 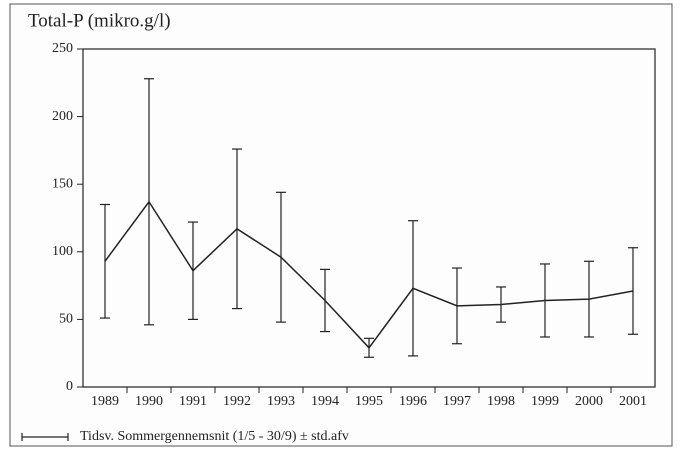 I want to click on x-tick-label: 1996, so click(x=413, y=401).